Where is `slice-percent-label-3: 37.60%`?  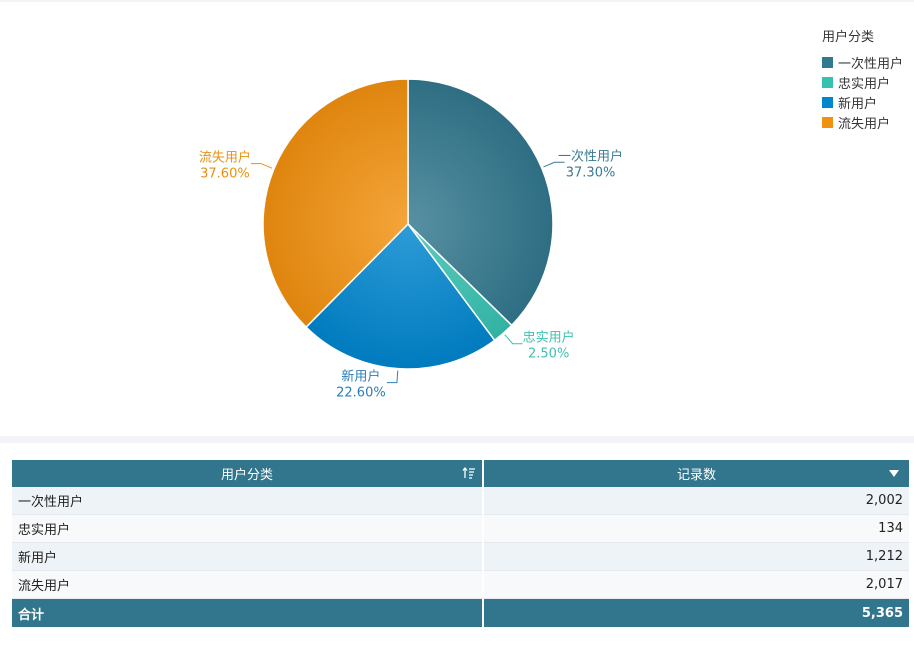
slice-percent-label-3: 37.60% is located at coordinates (225, 174).